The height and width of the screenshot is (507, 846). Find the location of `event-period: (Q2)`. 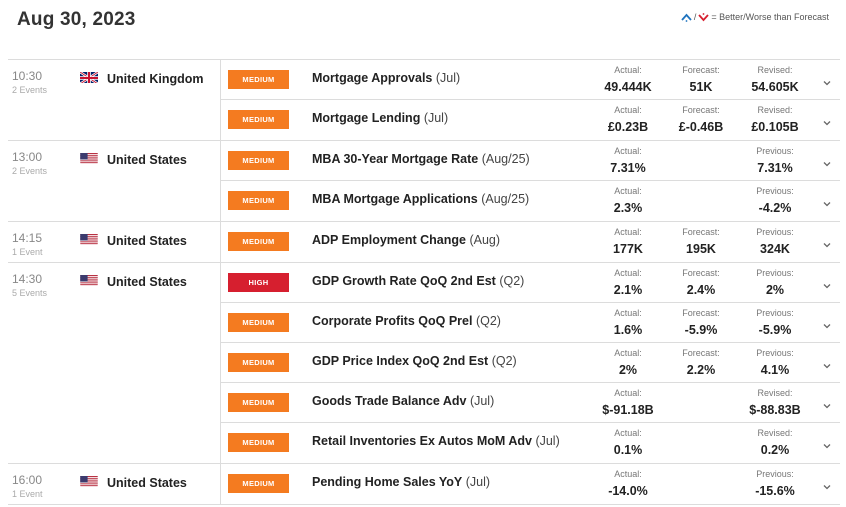

event-period: (Q2) is located at coordinates (512, 281).